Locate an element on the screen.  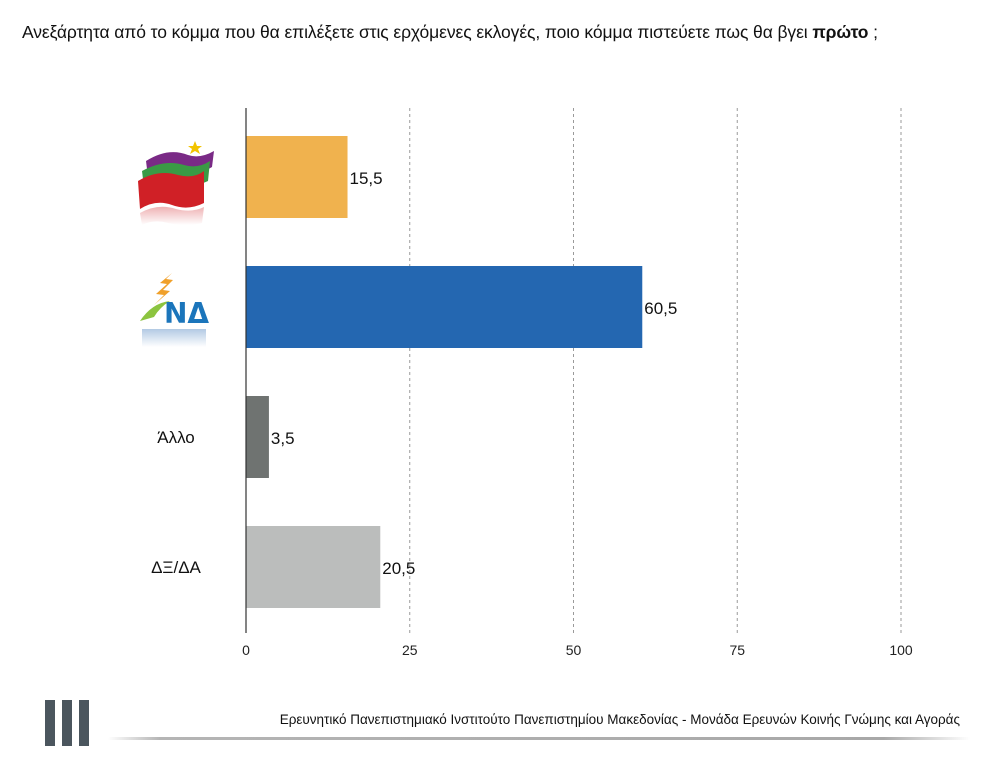
syriza-flag-red is located at coordinates (171, 190).